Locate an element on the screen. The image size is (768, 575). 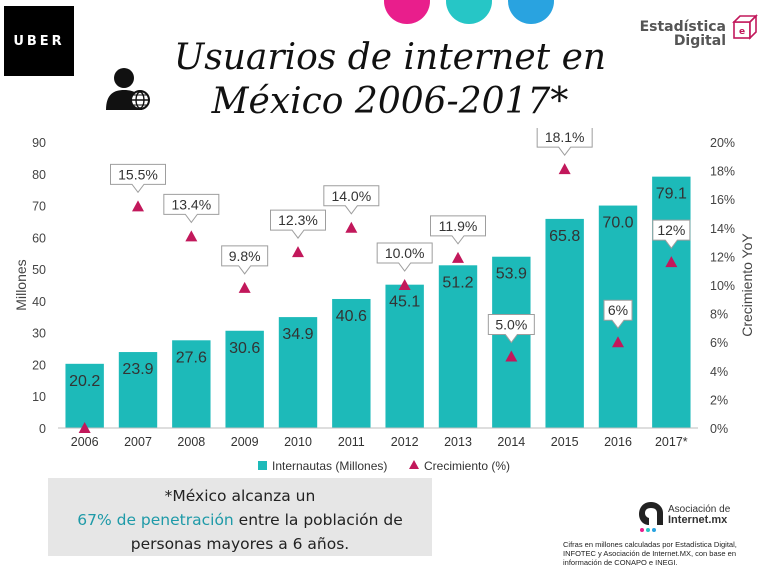
x-tick-label: 2016 is located at coordinates (618, 442).